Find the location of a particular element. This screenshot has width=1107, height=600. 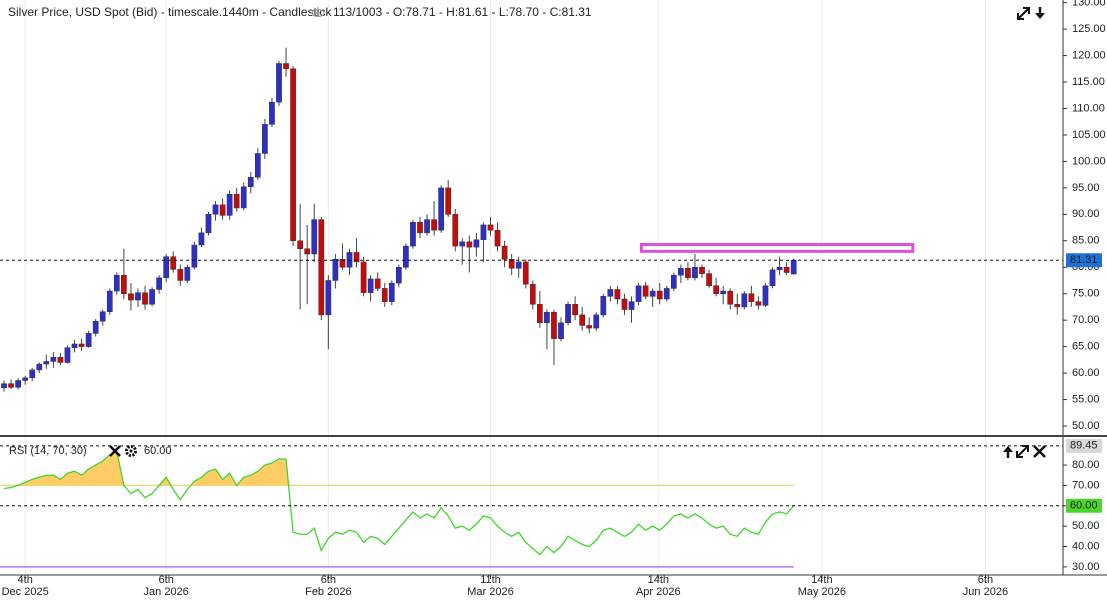

y-tick-label: 55.00 is located at coordinates (1086, 399).